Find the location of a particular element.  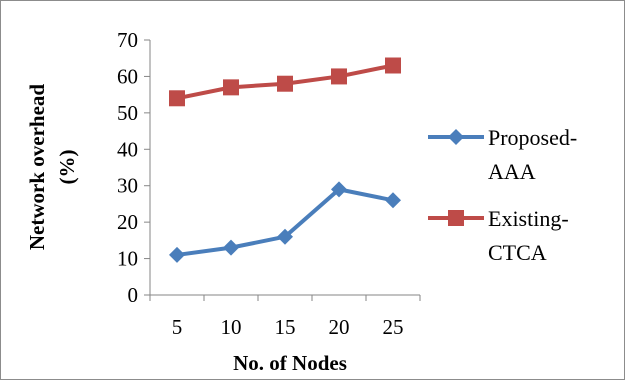

y-tick-label: 0 is located at coordinates (133, 295).